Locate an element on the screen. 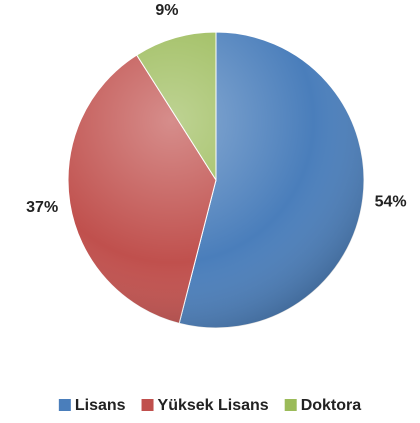 Image resolution: width=420 pixels, height=423 pixels. data-label: 37% is located at coordinates (42, 207).